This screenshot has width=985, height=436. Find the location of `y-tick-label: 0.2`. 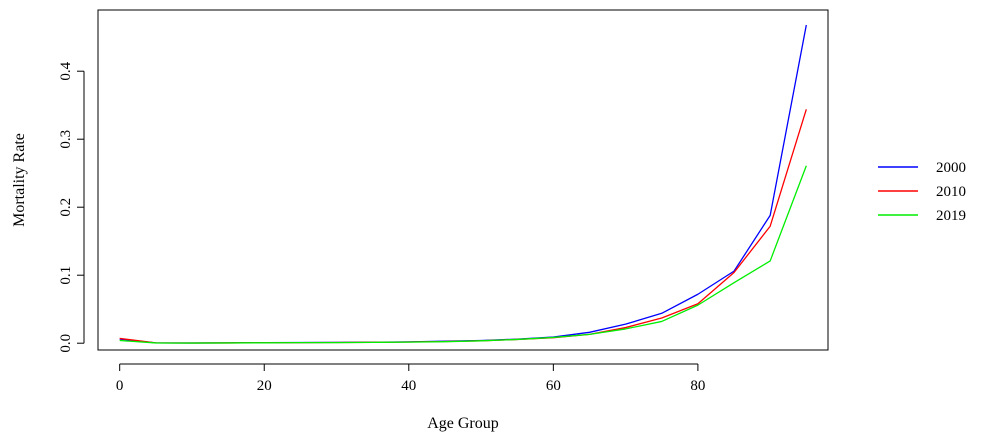

y-tick-label: 0.2 is located at coordinates (66, 207).